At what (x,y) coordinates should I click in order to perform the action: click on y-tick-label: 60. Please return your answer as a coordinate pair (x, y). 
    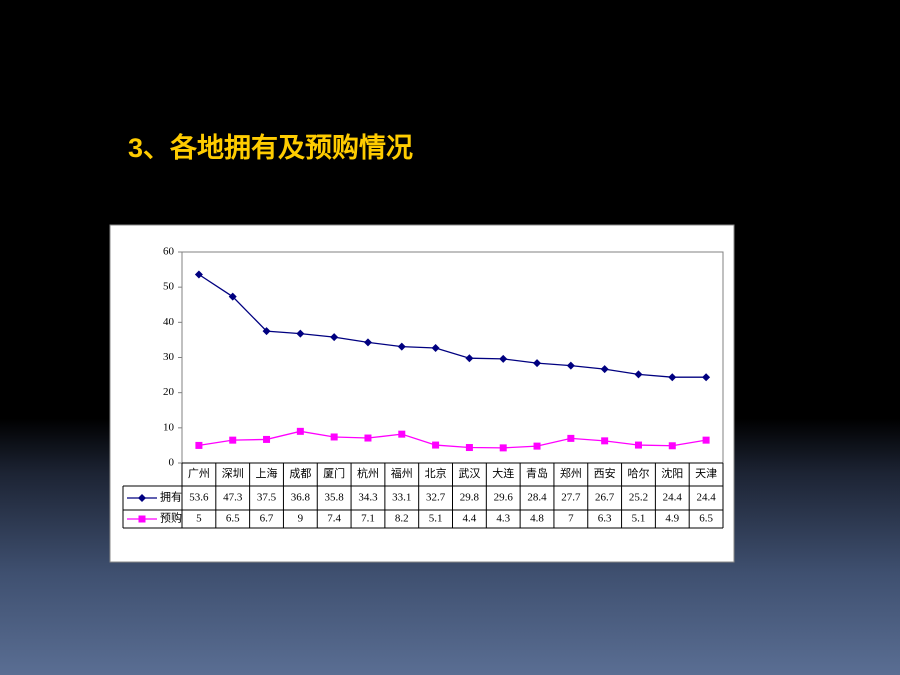
    Looking at the image, I should click on (169, 252).